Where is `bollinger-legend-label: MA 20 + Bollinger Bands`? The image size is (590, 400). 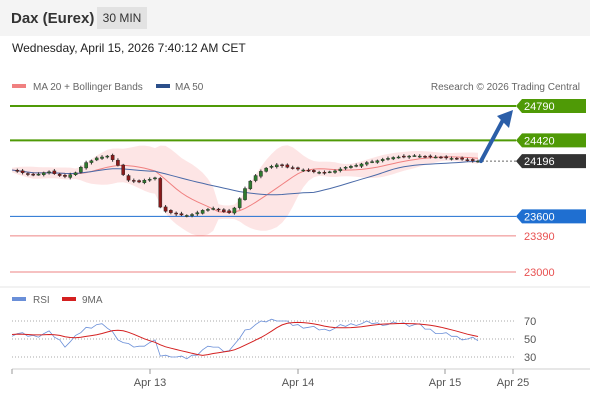 bollinger-legend-label: MA 20 + Bollinger Bands is located at coordinates (88, 87).